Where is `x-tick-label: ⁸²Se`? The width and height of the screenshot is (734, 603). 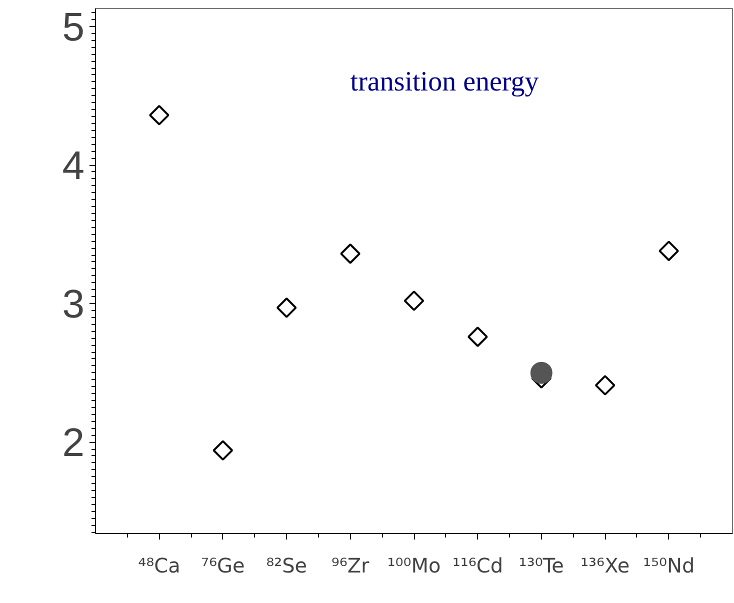 x-tick-label: ⁸²Se is located at coordinates (287, 566).